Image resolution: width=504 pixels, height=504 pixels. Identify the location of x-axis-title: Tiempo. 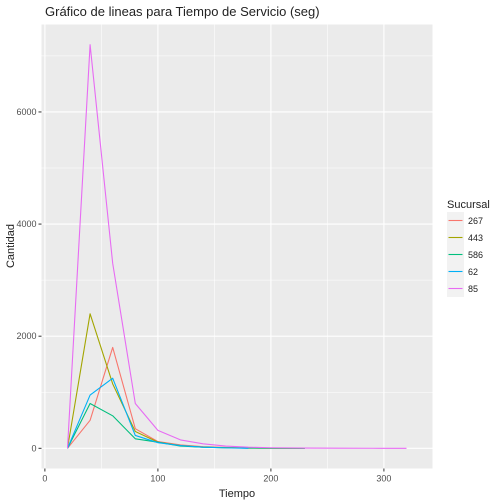
(237, 494).